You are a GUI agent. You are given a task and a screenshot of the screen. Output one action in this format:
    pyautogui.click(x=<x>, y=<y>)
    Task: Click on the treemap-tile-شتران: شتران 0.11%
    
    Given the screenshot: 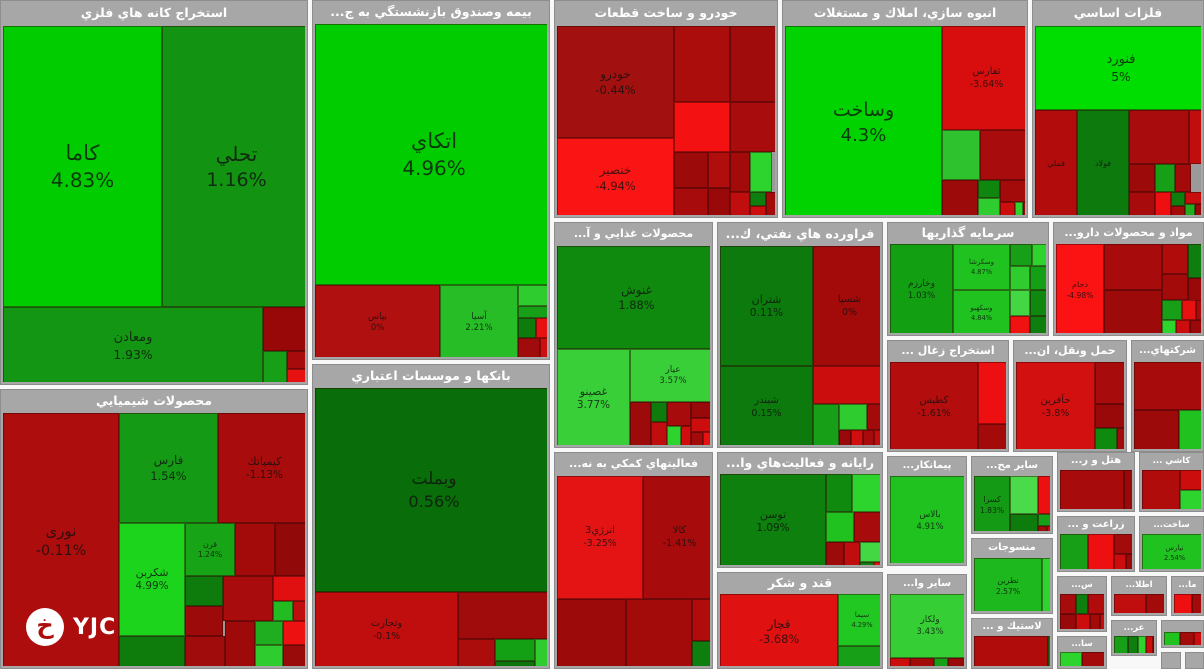 What is the action you would take?
    pyautogui.click(x=766, y=306)
    